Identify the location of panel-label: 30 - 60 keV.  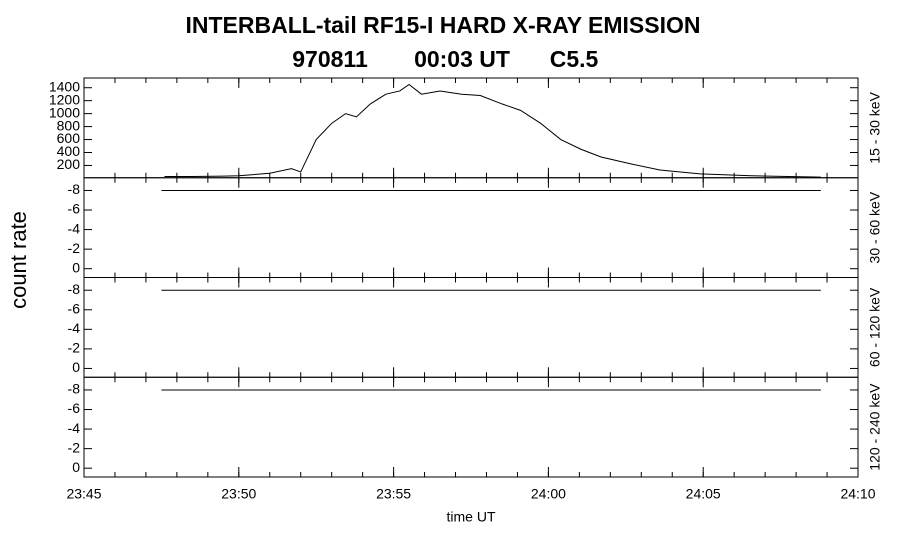
(875, 227).